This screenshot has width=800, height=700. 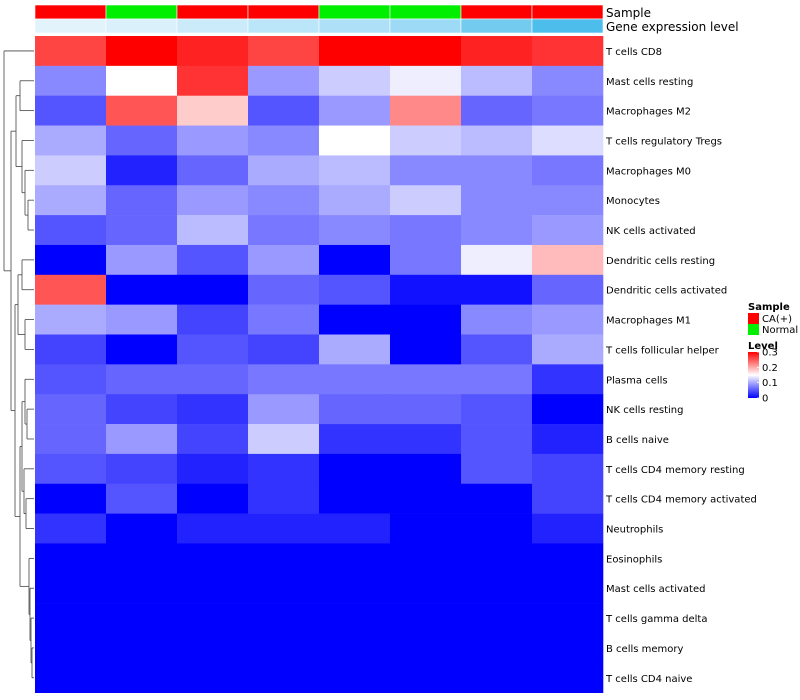 What do you see at coordinates (637, 380) in the screenshot?
I see `row-label: Plasma cells` at bounding box center [637, 380].